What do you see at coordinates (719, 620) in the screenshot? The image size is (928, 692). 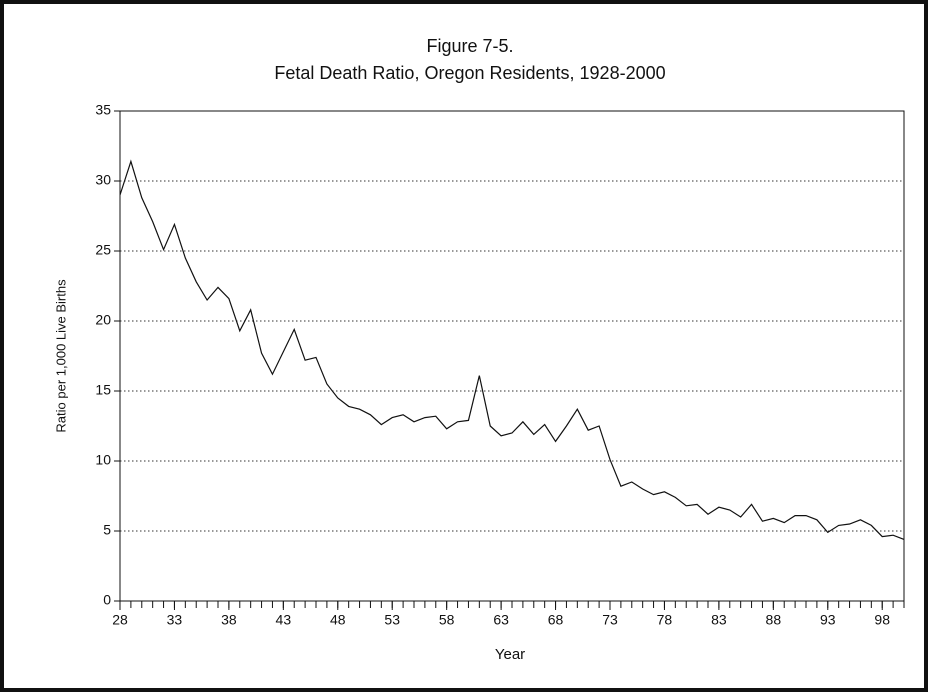 I see `x-tick-label: 83` at bounding box center [719, 620].